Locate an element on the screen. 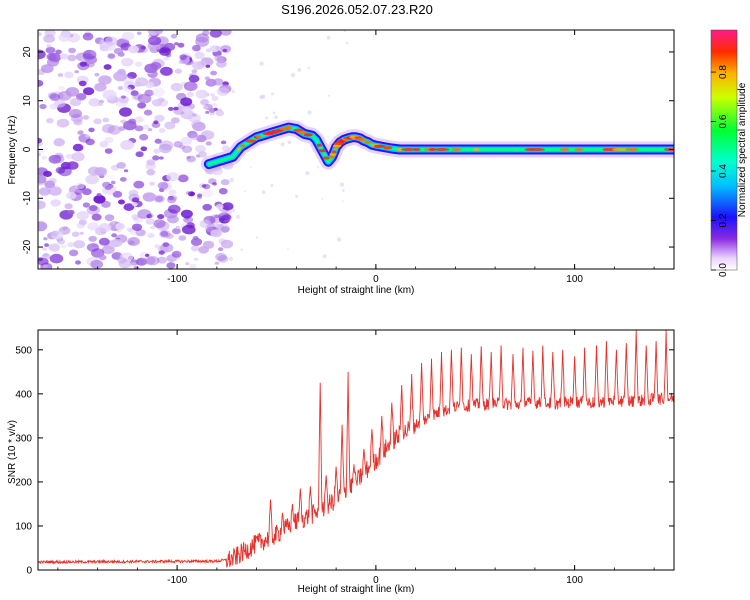 The width and height of the screenshot is (750, 600). y-tick-label: -20 is located at coordinates (27, 246).